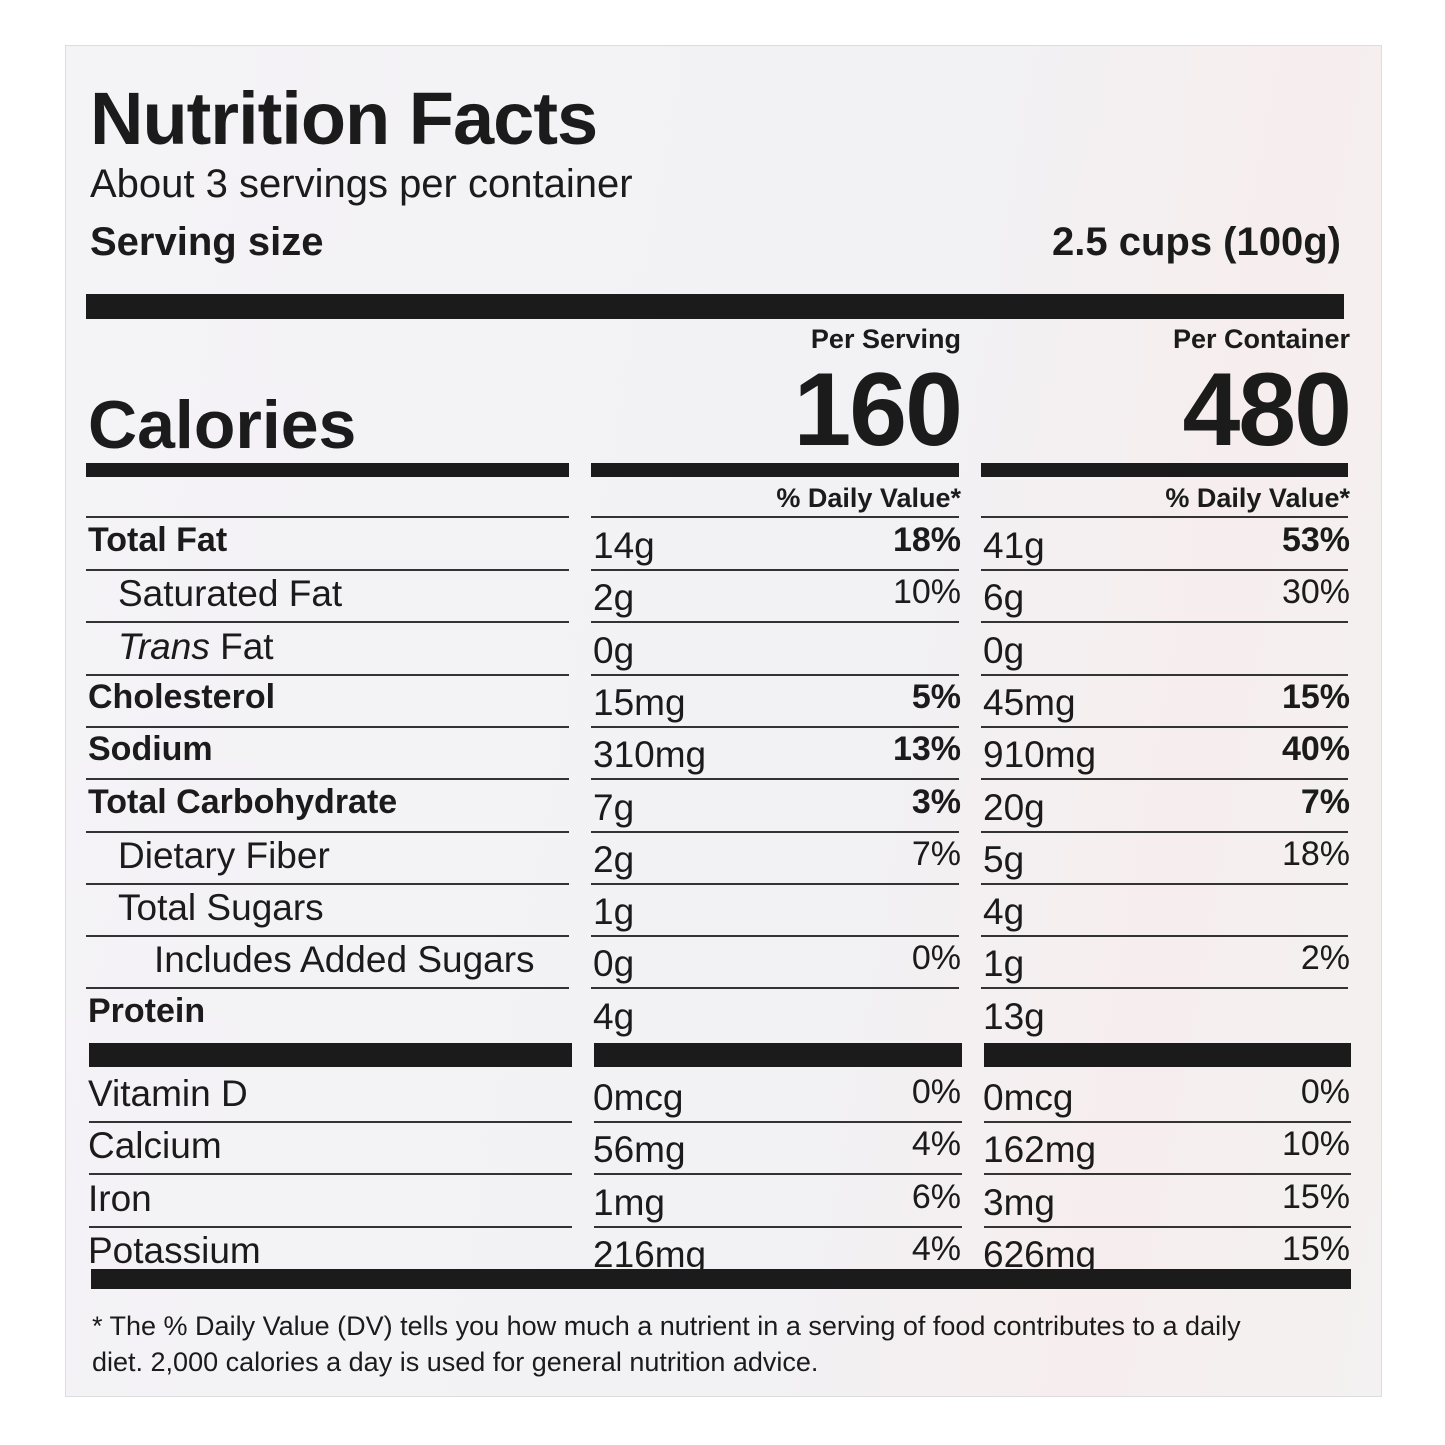 This screenshot has height=1445, width=1445. I want to click on amount: 626mg, so click(1040, 1254).